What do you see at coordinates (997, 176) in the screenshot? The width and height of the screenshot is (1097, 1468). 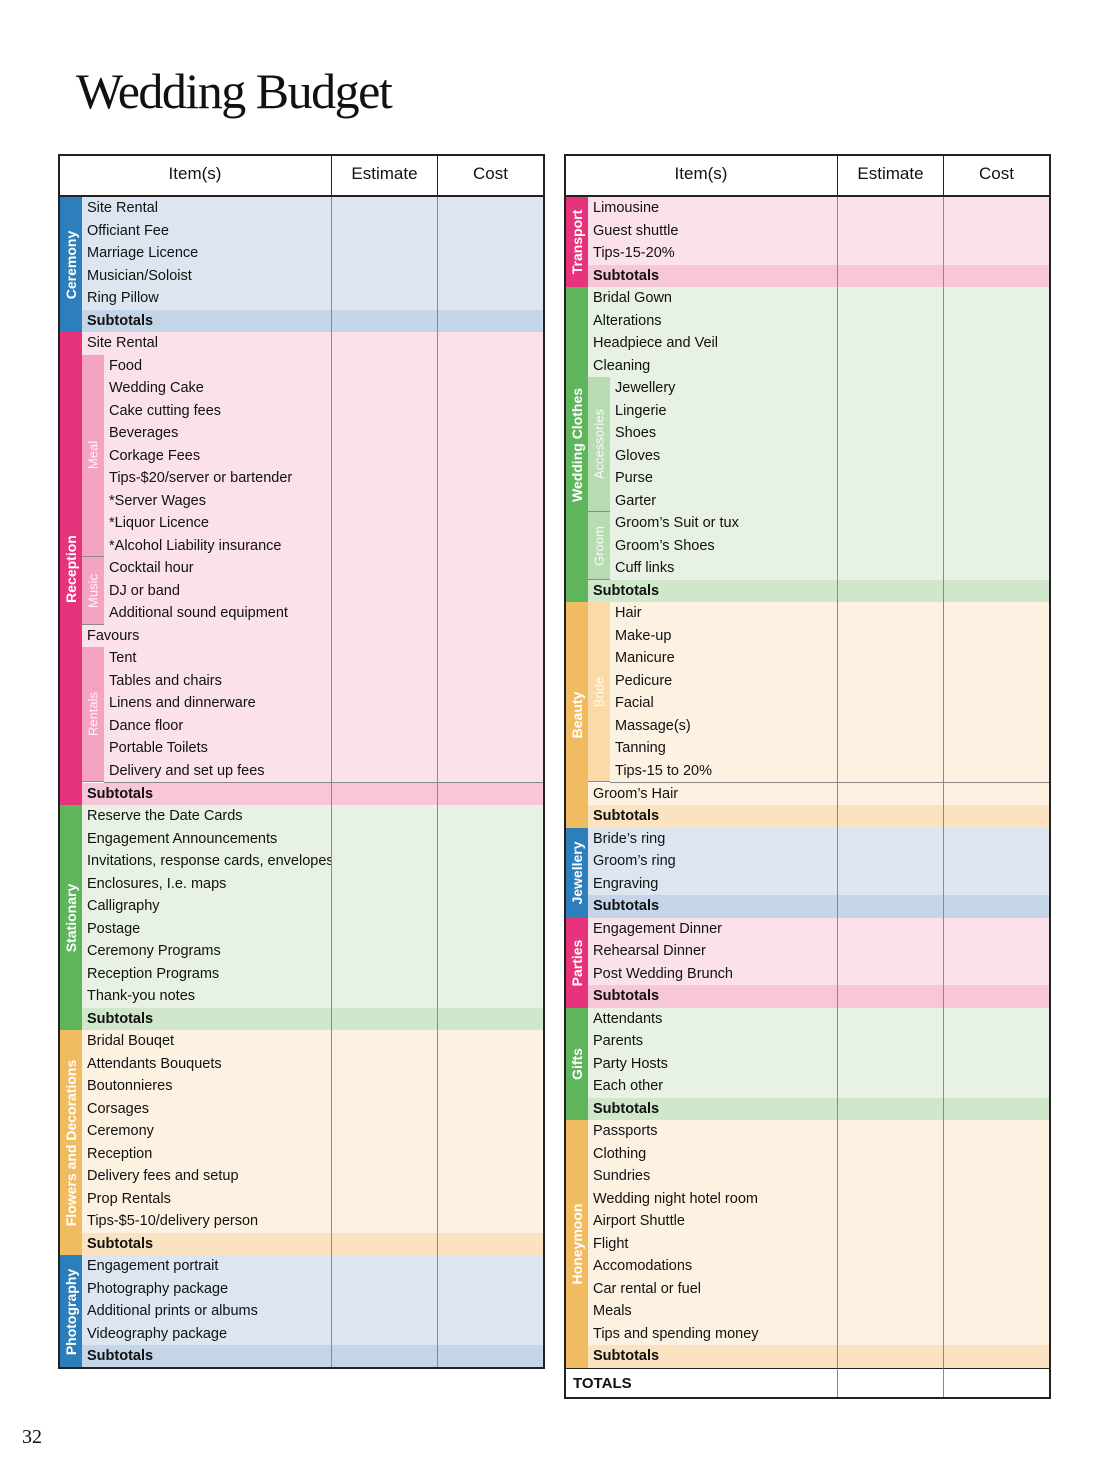 I see `column-header: Cost` at bounding box center [997, 176].